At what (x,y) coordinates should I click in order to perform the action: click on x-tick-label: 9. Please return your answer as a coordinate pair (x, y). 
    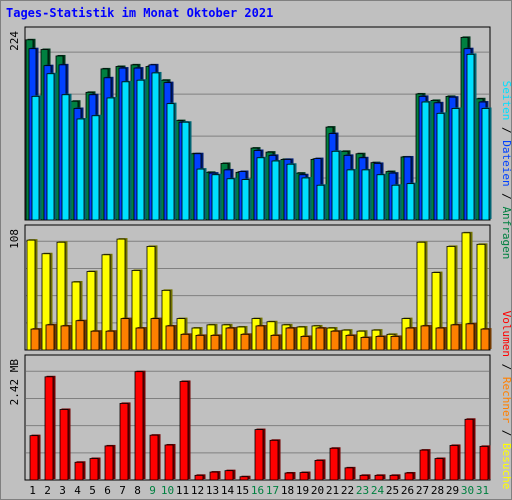
    Looking at the image, I should click on (152, 490).